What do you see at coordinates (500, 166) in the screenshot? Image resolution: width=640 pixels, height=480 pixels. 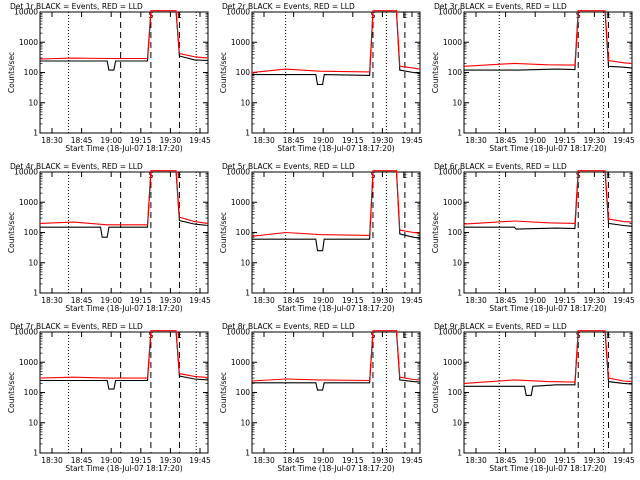 I see `panel-title: Det 6r BLACK = Events, RED = LLD` at bounding box center [500, 166].